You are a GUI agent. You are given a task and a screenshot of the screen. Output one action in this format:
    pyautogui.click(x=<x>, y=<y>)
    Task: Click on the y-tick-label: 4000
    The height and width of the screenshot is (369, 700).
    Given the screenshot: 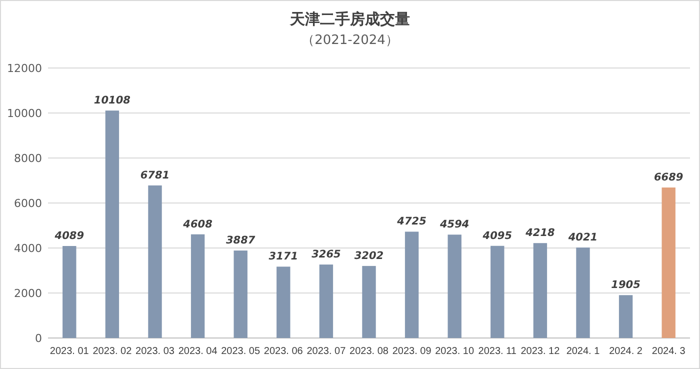 What is the action you would take?
    pyautogui.click(x=28, y=248)
    